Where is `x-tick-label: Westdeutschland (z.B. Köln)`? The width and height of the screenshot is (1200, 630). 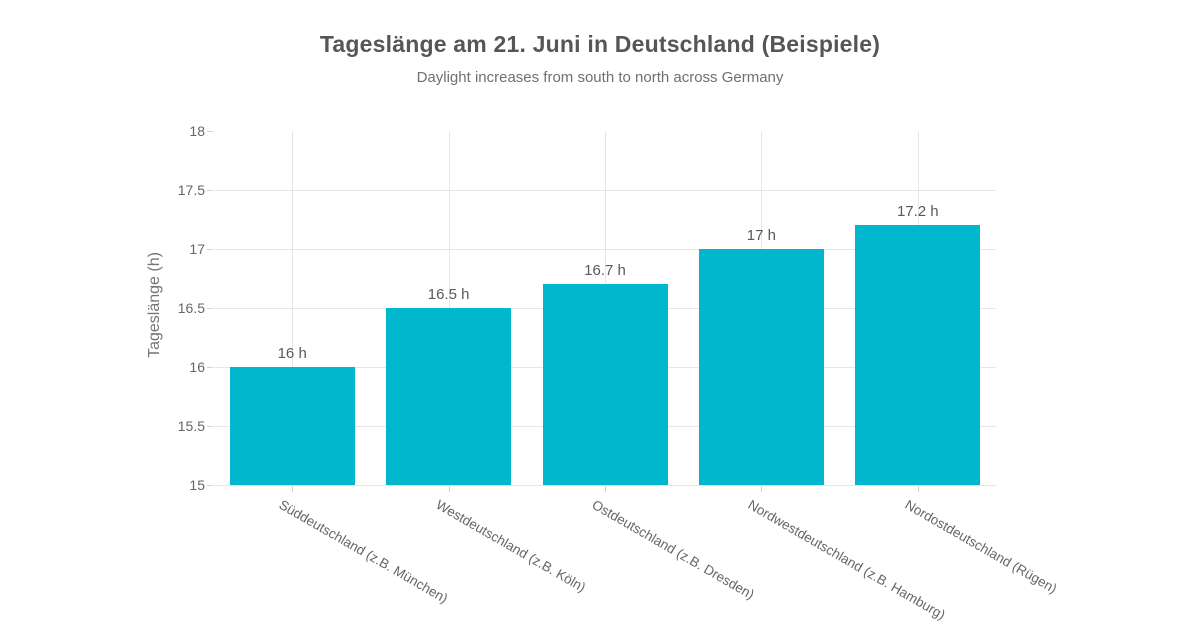 x-tick-label: Westdeutschland (z.B. Köln) is located at coordinates (510, 546).